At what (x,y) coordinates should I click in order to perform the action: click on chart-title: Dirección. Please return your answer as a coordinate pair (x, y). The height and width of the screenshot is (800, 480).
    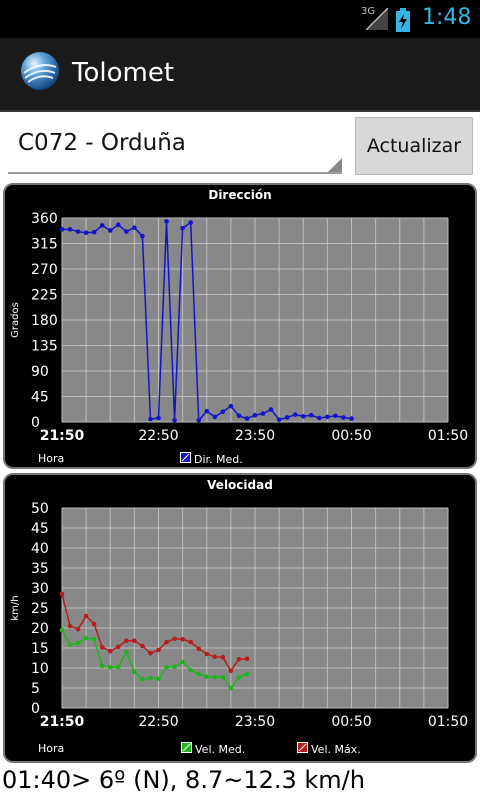
    Looking at the image, I should click on (239, 195).